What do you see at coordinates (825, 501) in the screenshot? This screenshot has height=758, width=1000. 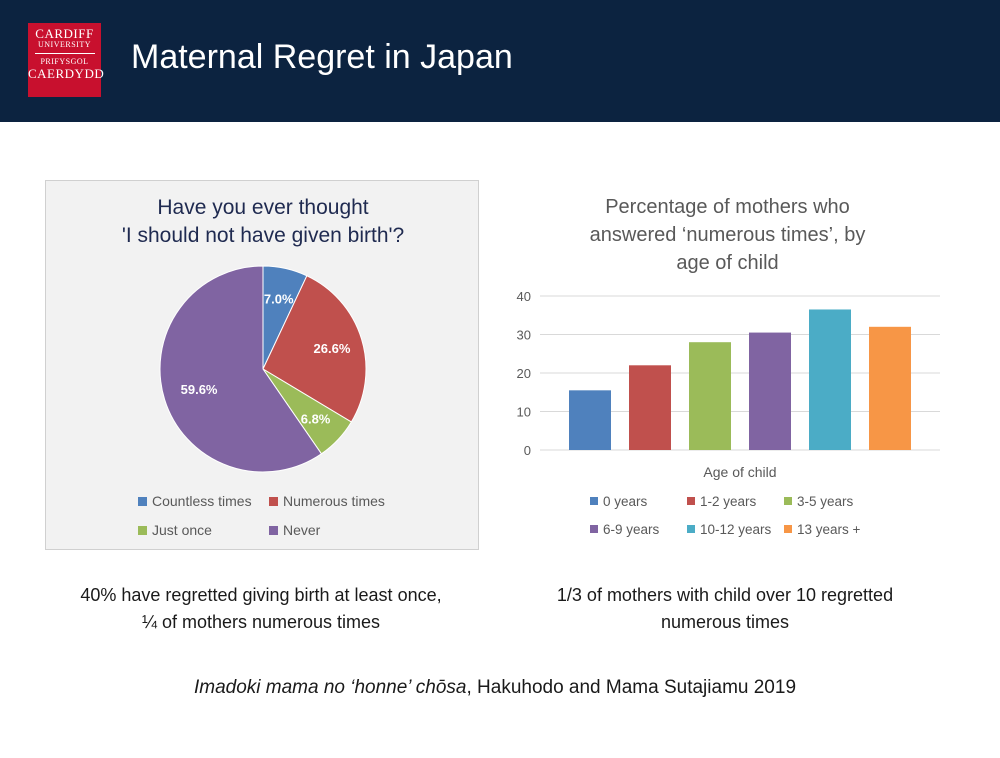 I see `bar-legend-label: 3-5 years` at bounding box center [825, 501].